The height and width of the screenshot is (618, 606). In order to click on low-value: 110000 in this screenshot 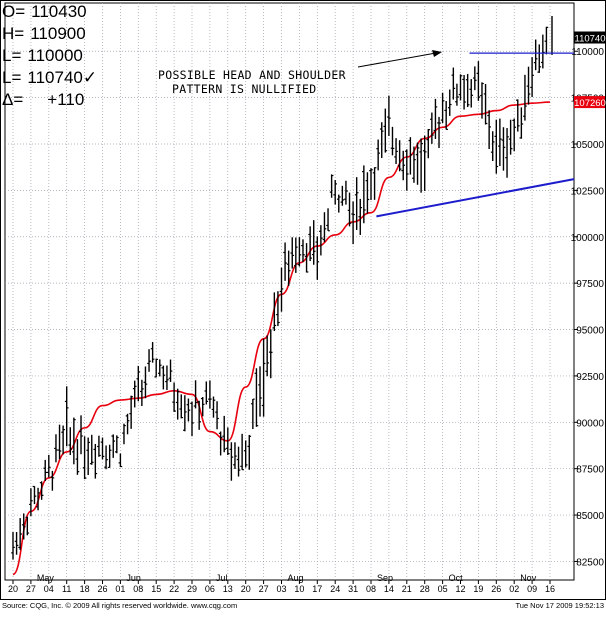, I will do `click(55, 55)`.